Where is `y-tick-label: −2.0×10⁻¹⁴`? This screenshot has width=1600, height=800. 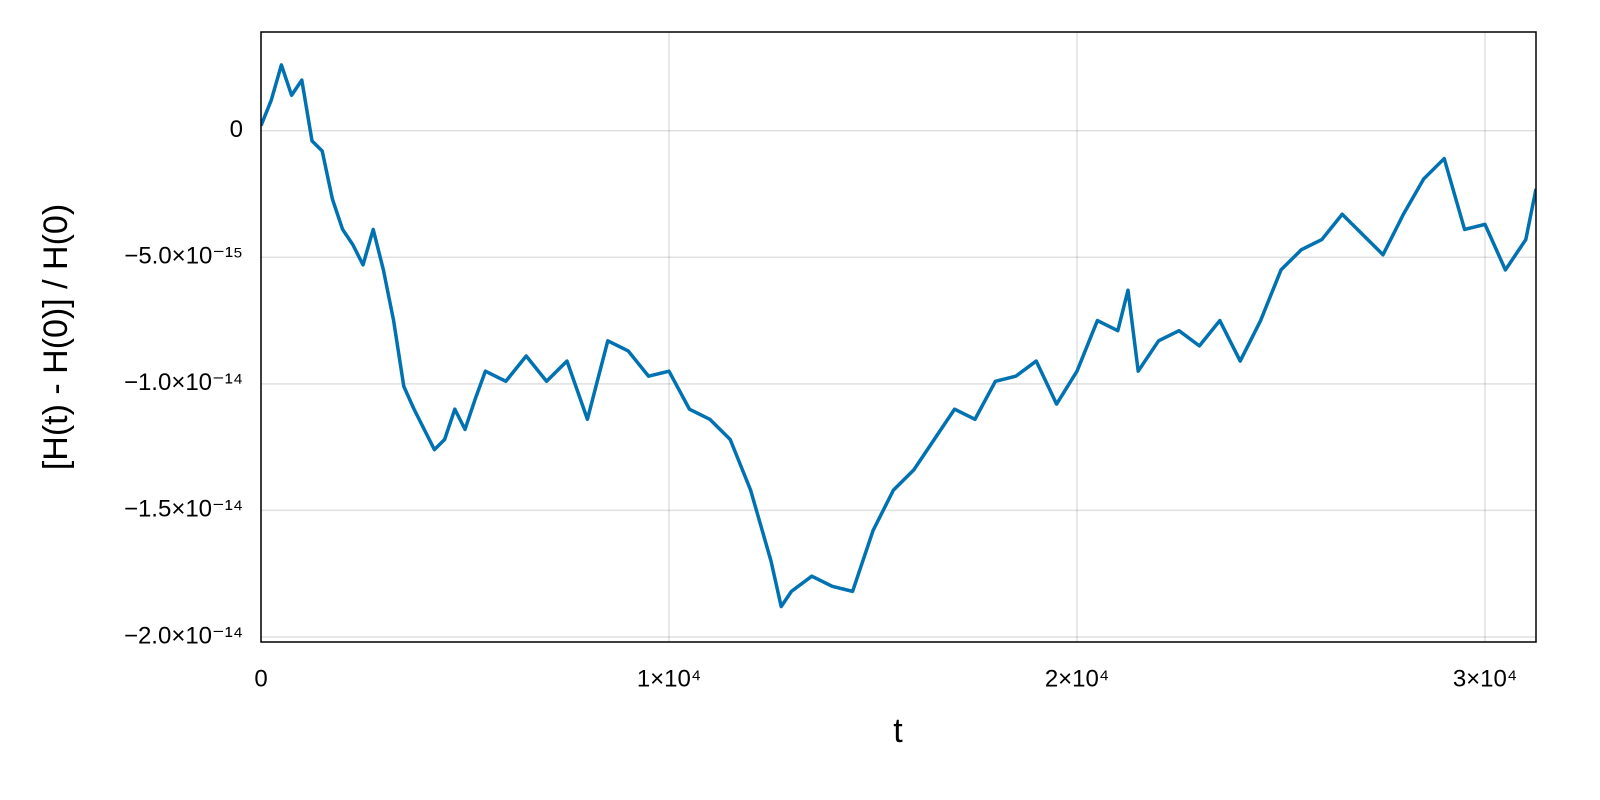 y-tick-label: −2.0×10⁻¹⁴ is located at coordinates (183, 635).